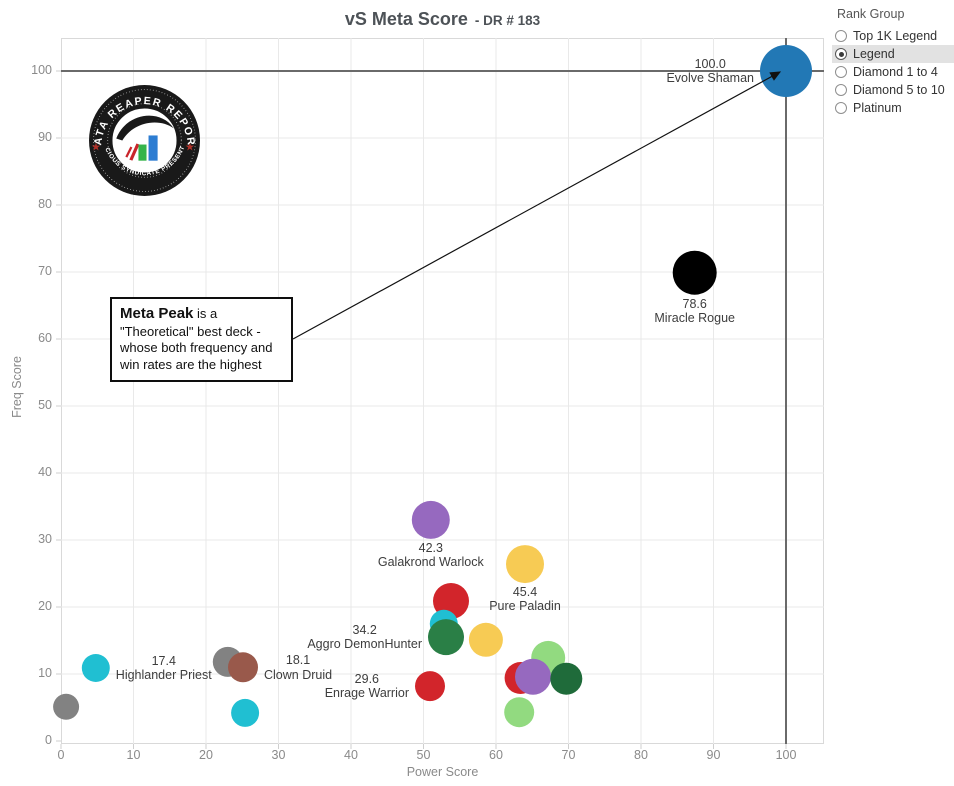  What do you see at coordinates (507, 20) in the screenshot?
I see `chart-title-report-number: - DR # 183` at bounding box center [507, 20].